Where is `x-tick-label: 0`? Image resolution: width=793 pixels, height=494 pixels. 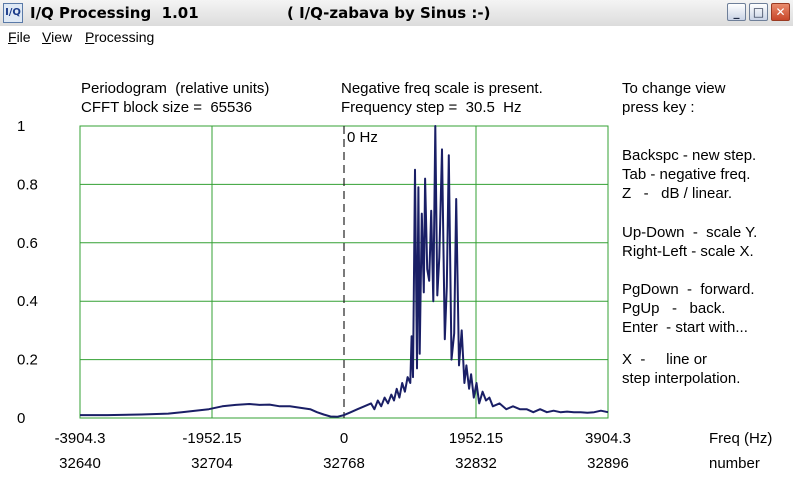 x-tick-label: 0 is located at coordinates (344, 438).